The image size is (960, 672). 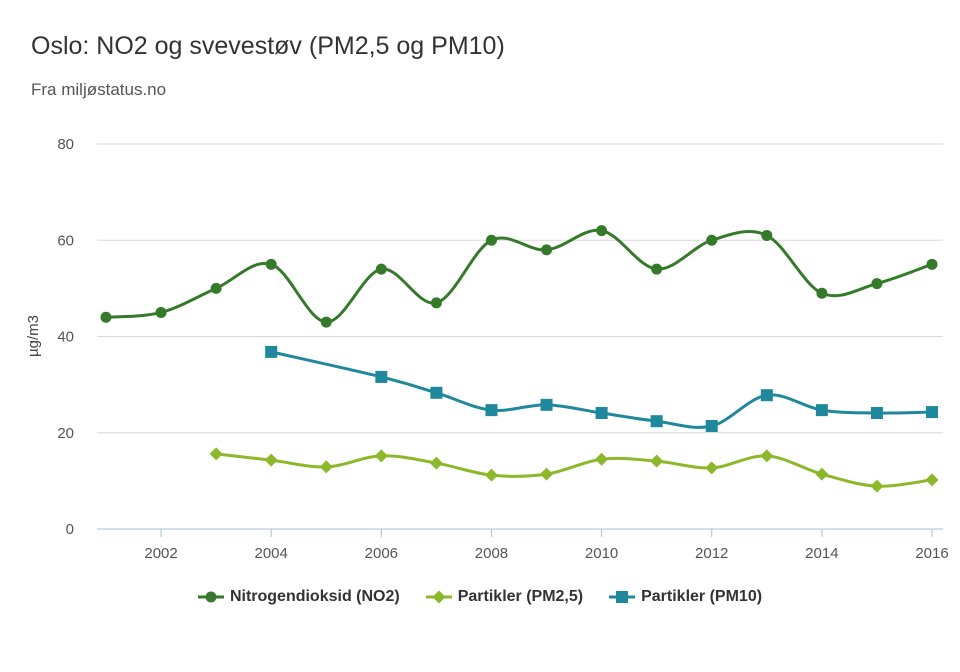 What do you see at coordinates (99, 89) in the screenshot?
I see `chart-subtitle: Fra miljøstatus.no` at bounding box center [99, 89].